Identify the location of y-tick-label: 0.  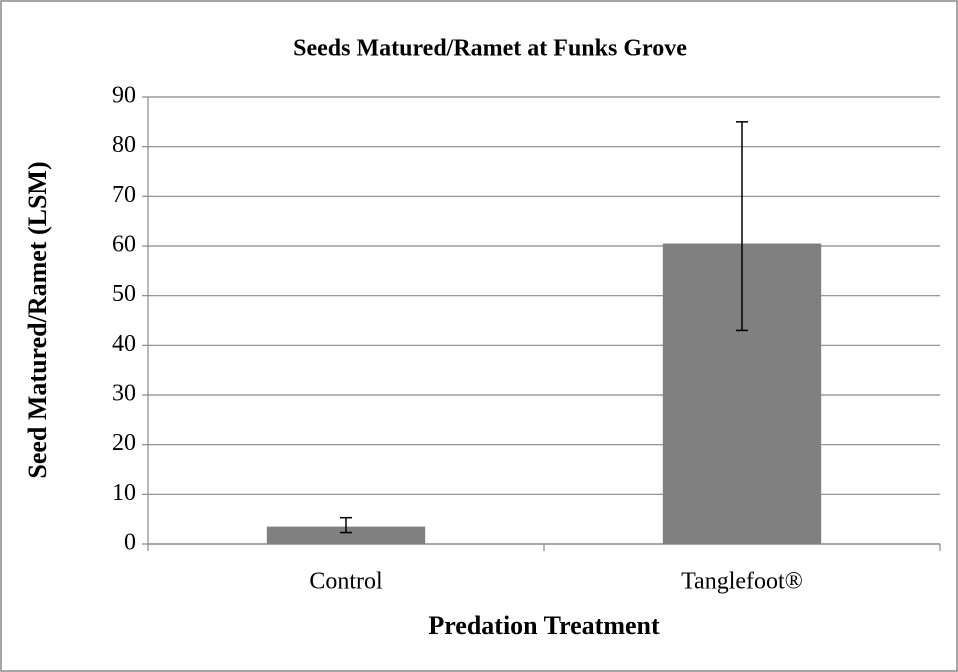
(130, 543).